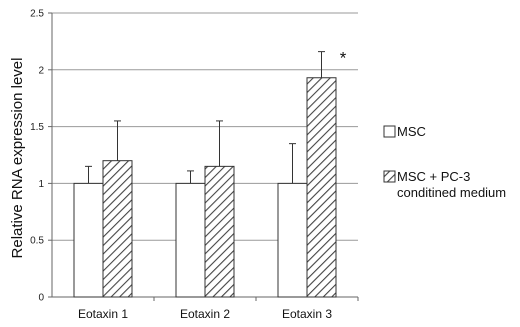 This screenshot has height=327, width=520. Describe the element at coordinates (41, 70) in the screenshot. I see `y-tick-label: 2` at that location.